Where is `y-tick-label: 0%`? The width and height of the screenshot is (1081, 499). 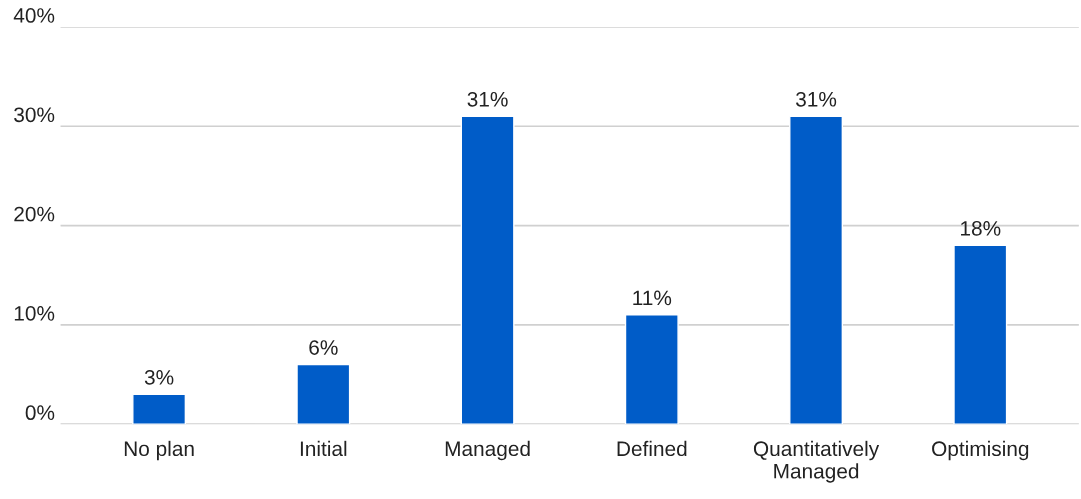 y-tick-label: 0% is located at coordinates (40, 413).